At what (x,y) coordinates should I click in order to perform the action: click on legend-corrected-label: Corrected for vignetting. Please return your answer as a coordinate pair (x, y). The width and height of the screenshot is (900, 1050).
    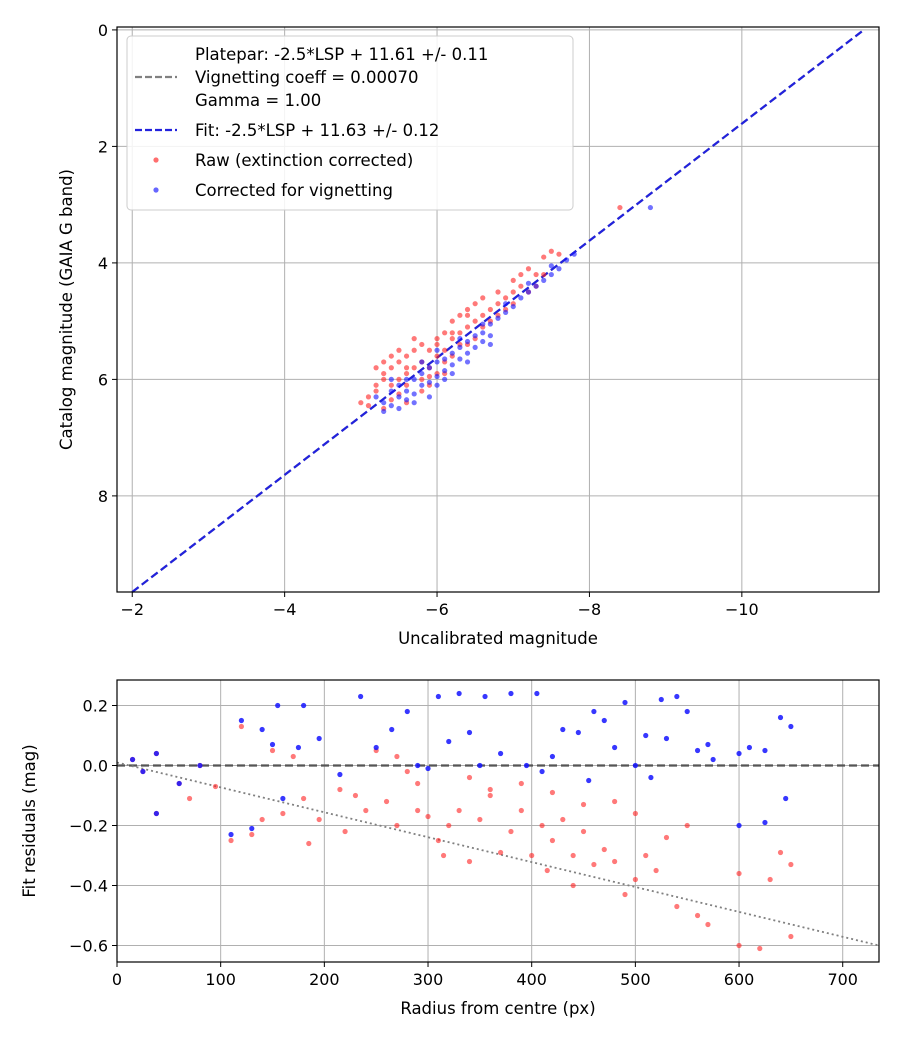
    Looking at the image, I should click on (294, 190).